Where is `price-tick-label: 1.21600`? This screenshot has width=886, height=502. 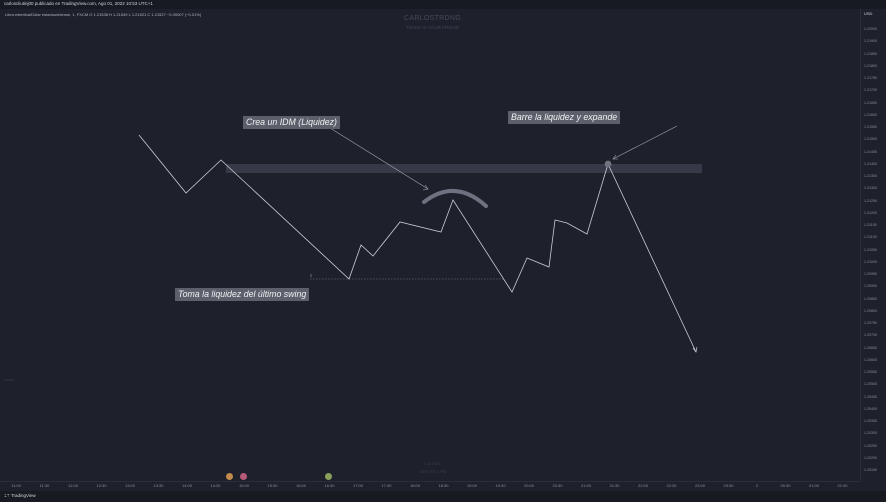 price-tick-label: 1.21600 is located at coordinates (870, 114).